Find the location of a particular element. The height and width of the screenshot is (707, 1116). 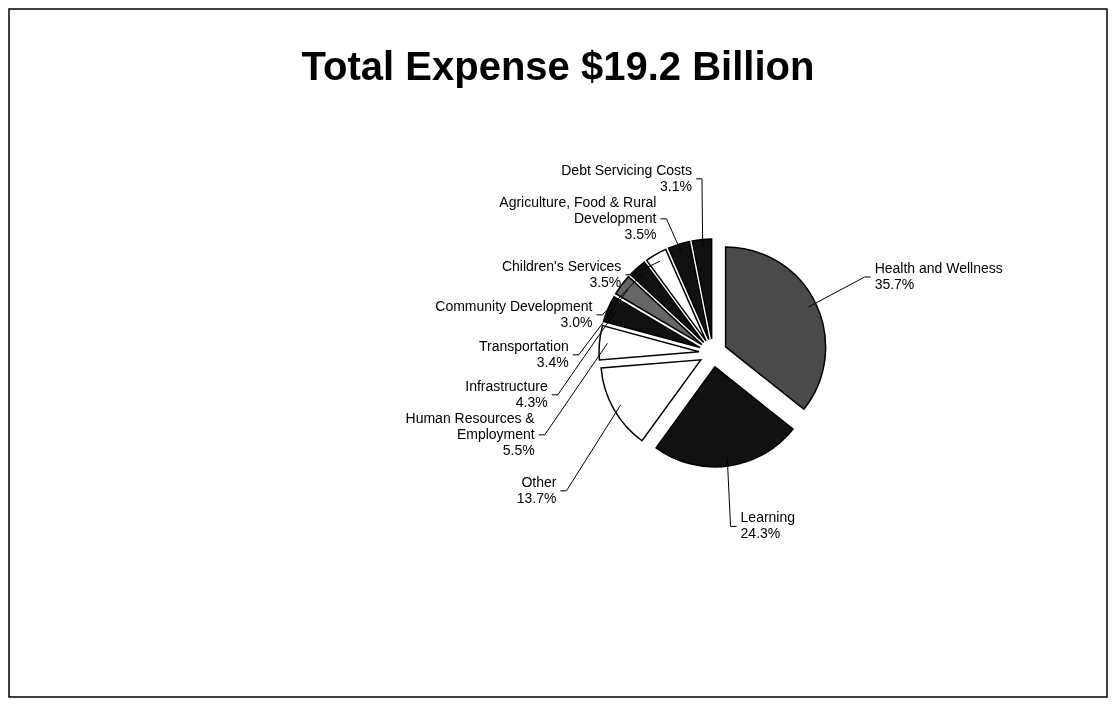

data-label: 3.1% is located at coordinates (676, 185).